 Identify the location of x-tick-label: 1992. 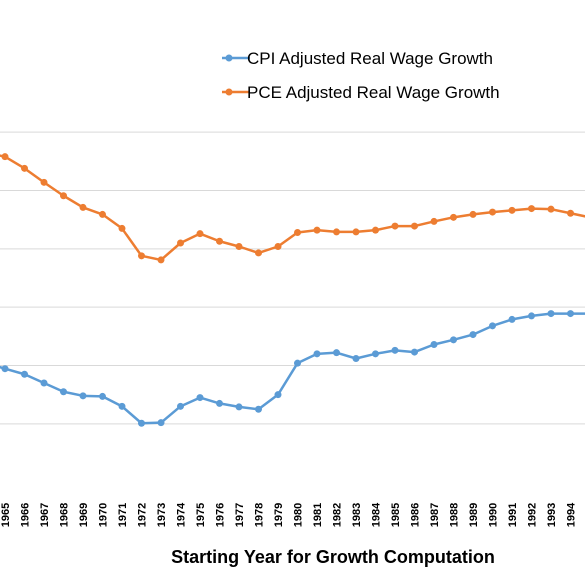
(533, 515).